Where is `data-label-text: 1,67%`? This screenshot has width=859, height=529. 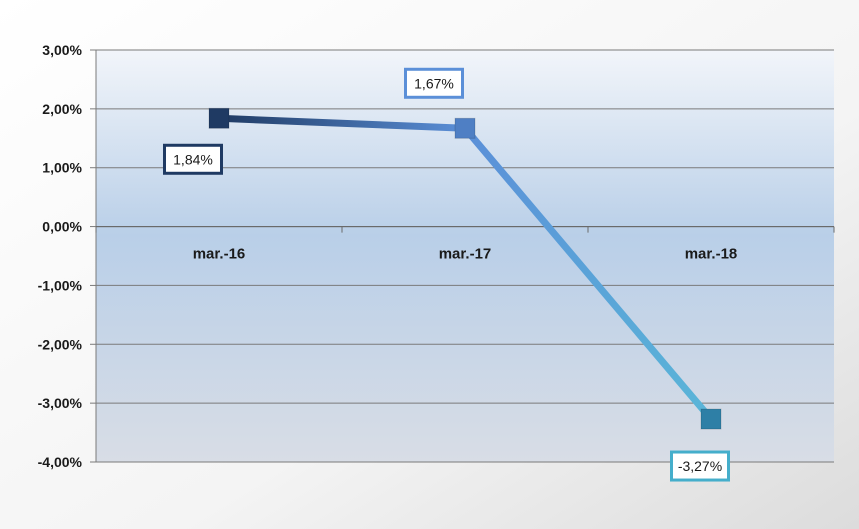
data-label-text: 1,67% is located at coordinates (434, 83).